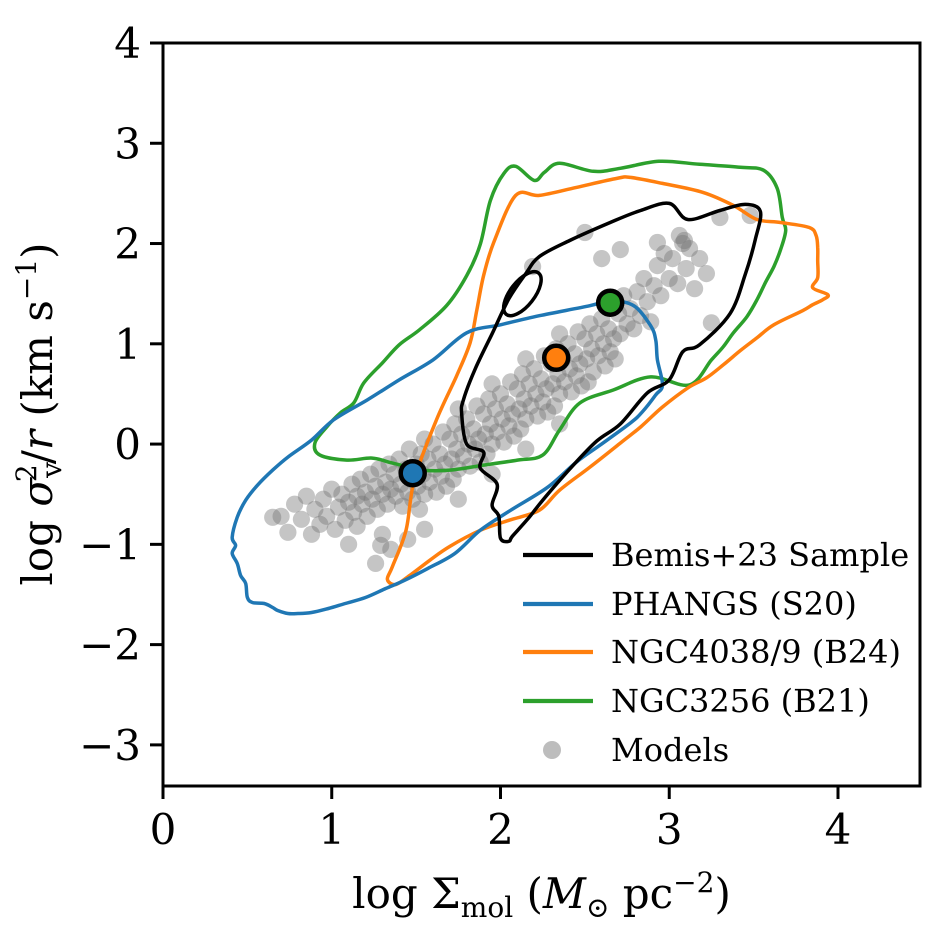 The width and height of the screenshot is (950, 940). Describe the element at coordinates (556, 358) in the screenshot. I see `ngc4038-mean-point` at that location.